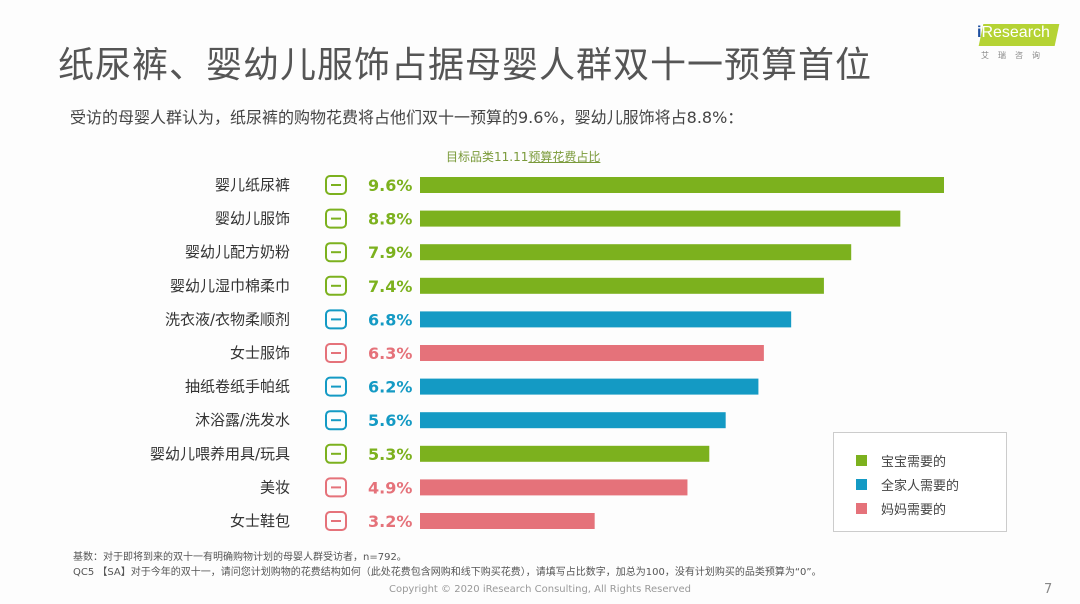 The width and height of the screenshot is (1080, 604). Describe the element at coordinates (564, 157) in the screenshot. I see `chart-title-underlined: 预算花费占比` at that location.